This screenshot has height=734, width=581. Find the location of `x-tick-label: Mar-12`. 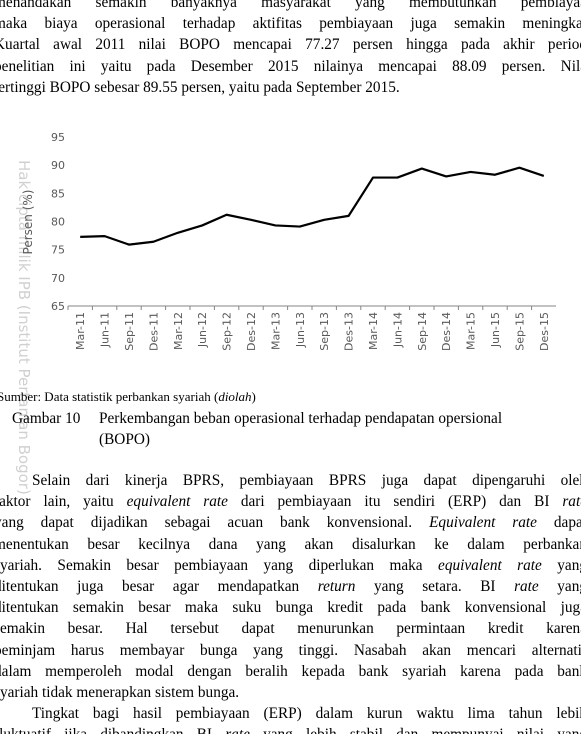

x-tick-label: Mar-12 is located at coordinates (178, 331).